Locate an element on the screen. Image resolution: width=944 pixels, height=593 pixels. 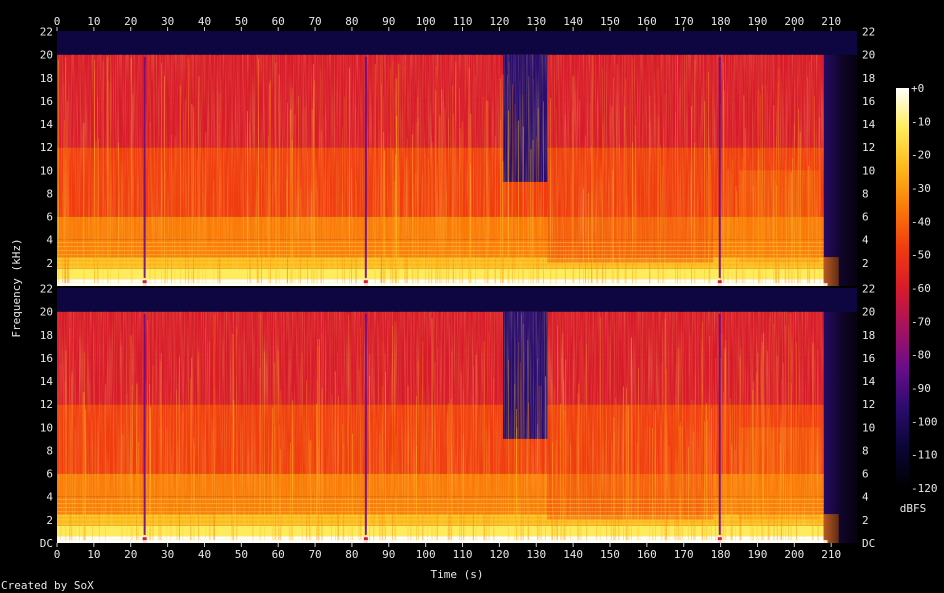
x-tick-label: 180 is located at coordinates (721, 554).